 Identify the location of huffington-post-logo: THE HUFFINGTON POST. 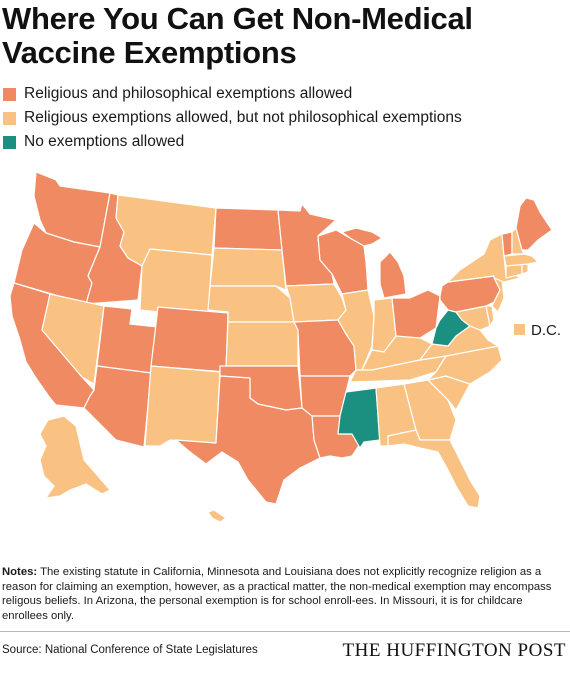
(454, 650).